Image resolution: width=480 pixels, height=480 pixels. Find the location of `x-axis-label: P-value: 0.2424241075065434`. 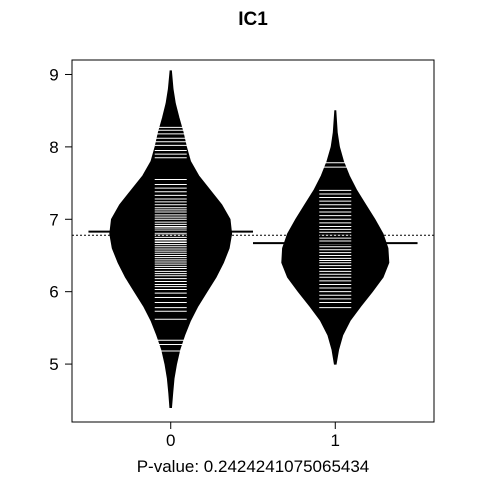

x-axis-label: P-value: 0.2424241075065434 is located at coordinates (253, 466).